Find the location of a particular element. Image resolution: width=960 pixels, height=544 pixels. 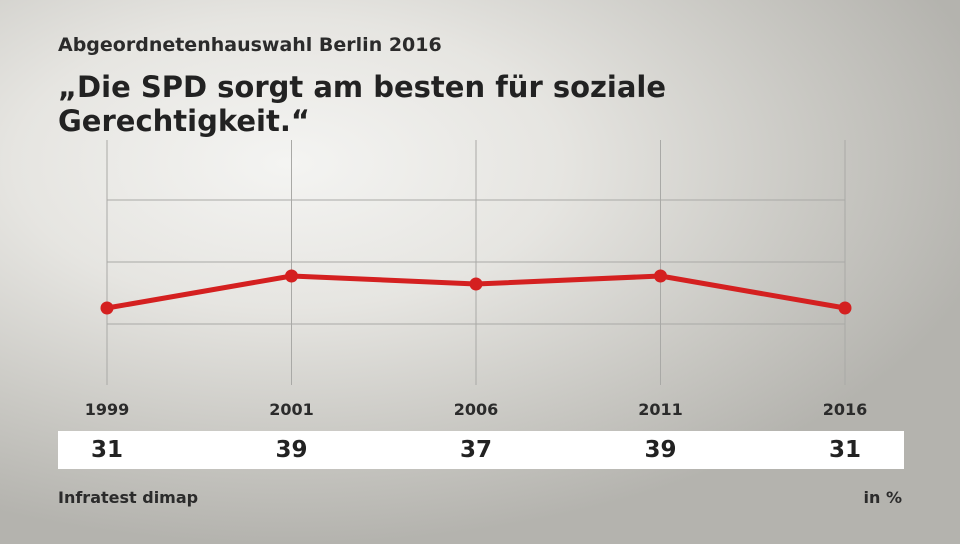

x-axis-tick-labels: 1999 2001 2006 2011 2016 is located at coordinates (476, 409).